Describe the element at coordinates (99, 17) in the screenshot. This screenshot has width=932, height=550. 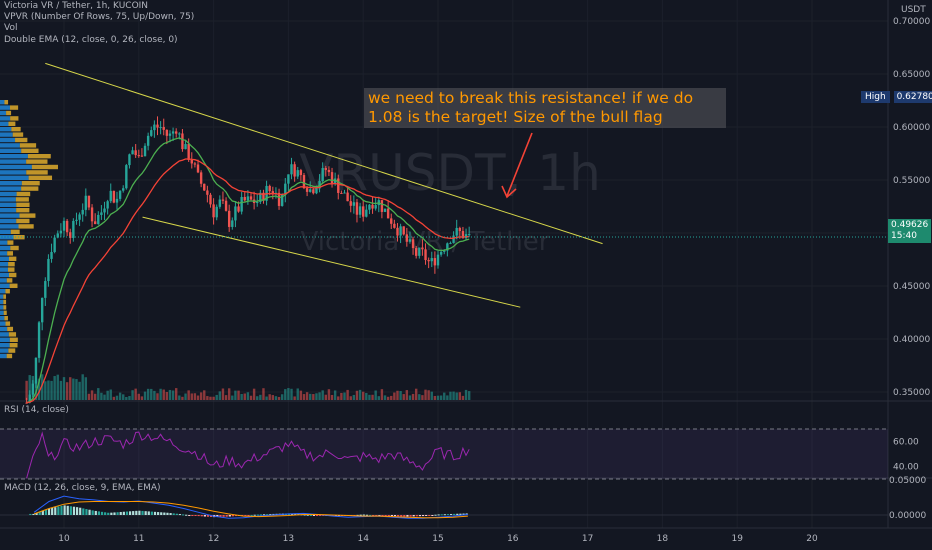
I see `legend-vpvr: VPVR (Number Of Rows, 75, Up/Down, 75)` at that location.